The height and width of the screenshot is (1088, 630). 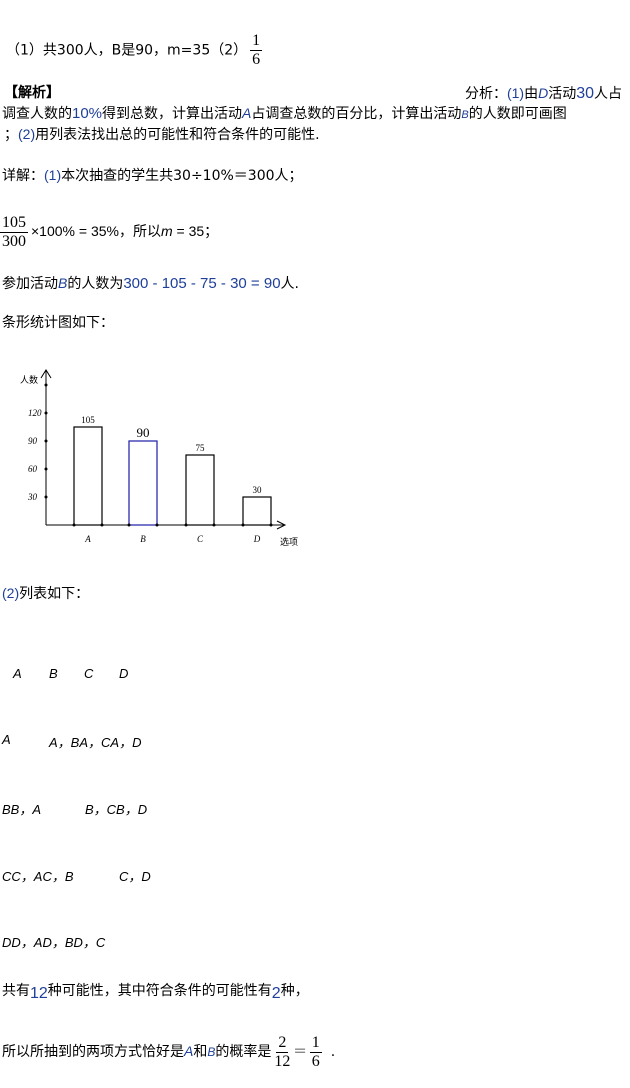 I want to click on text: 人占, so click(x=608, y=94).